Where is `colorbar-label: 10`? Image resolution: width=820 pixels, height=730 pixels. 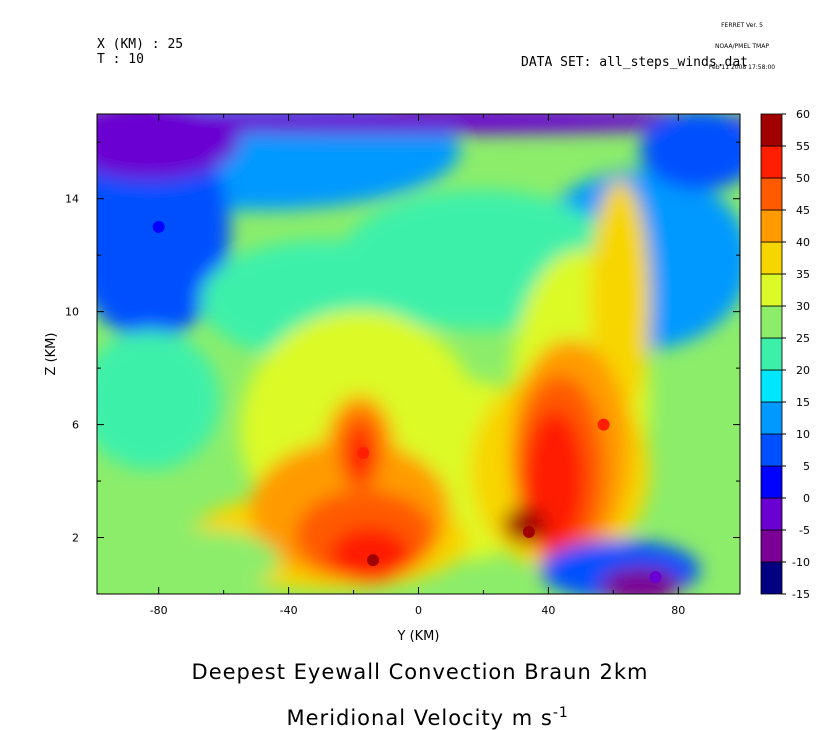 colorbar-label: 10 is located at coordinates (803, 434).